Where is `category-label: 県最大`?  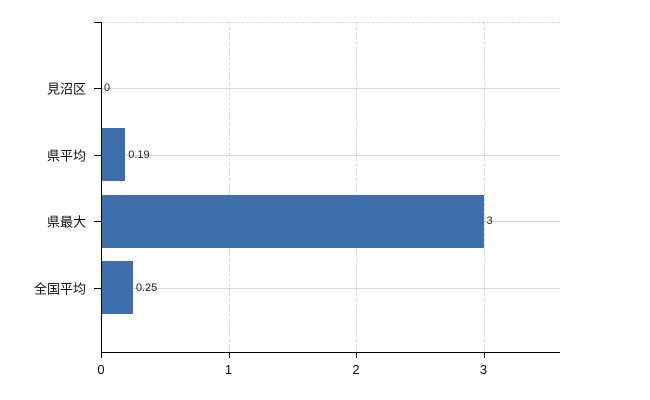
category-label: 県最大 is located at coordinates (66, 222).